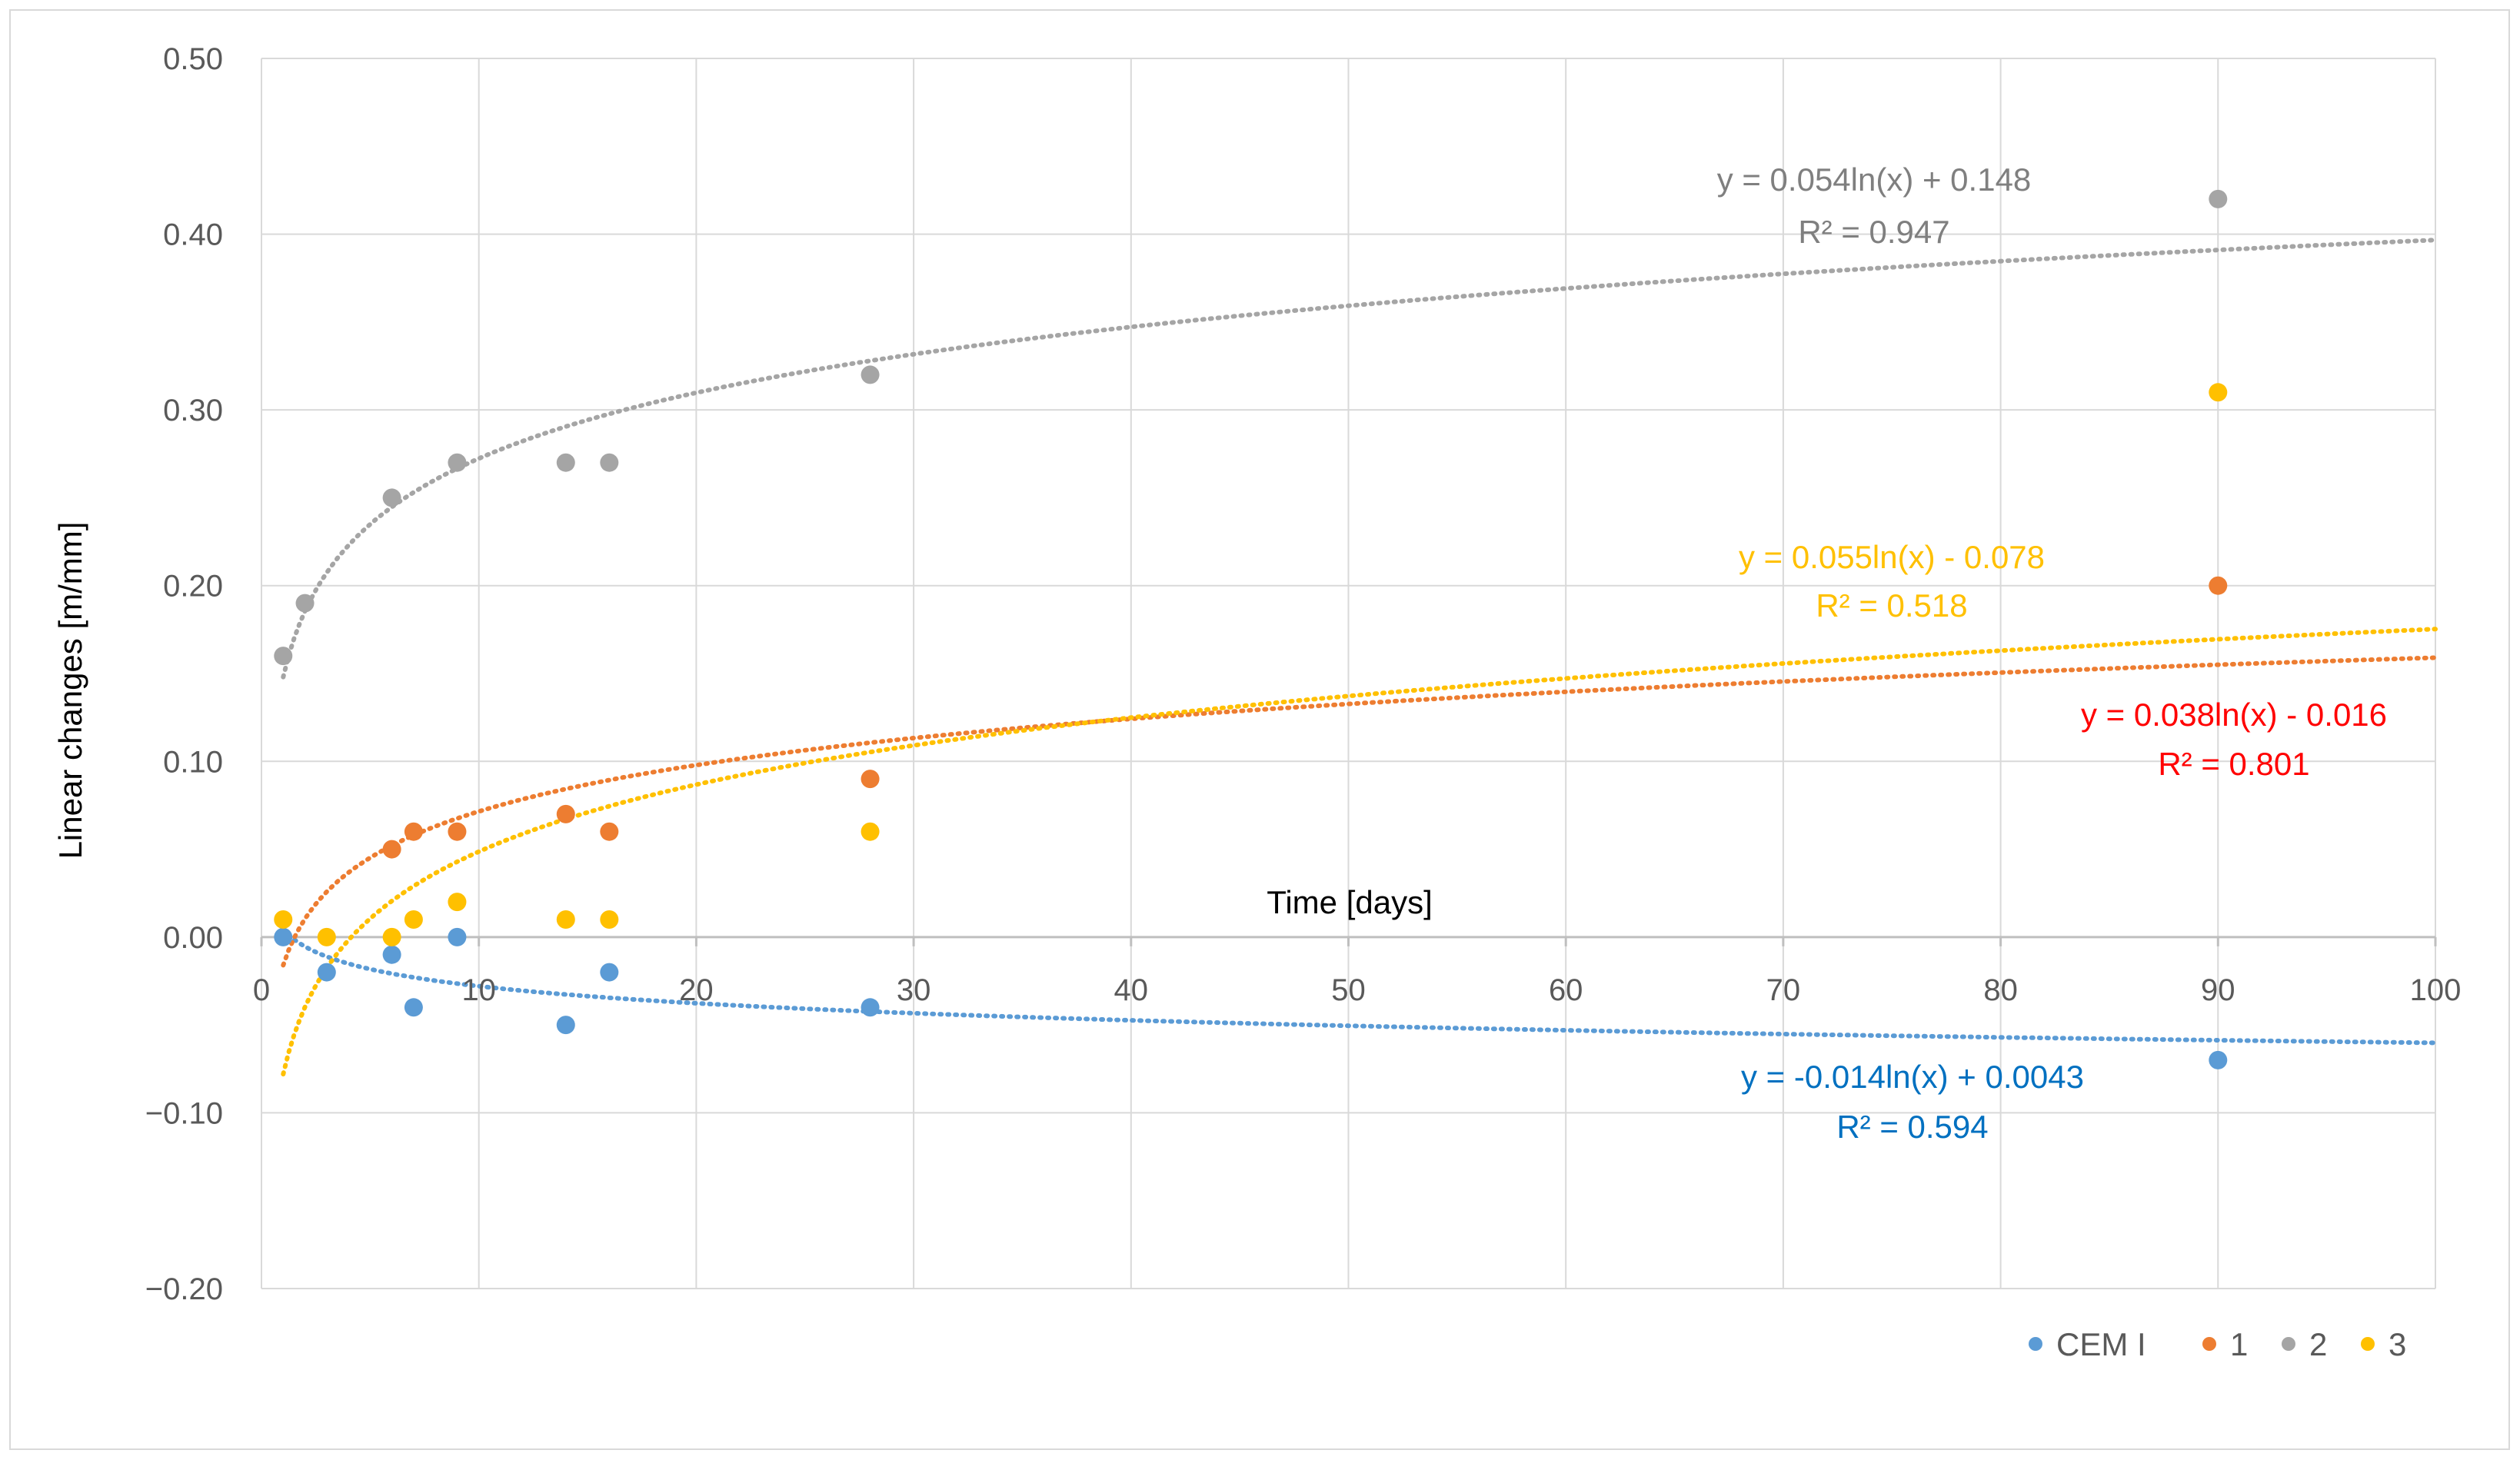 The height and width of the screenshot is (1460, 2520). Describe the element at coordinates (261, 990) in the screenshot. I see `x-tick-label: 0` at that location.